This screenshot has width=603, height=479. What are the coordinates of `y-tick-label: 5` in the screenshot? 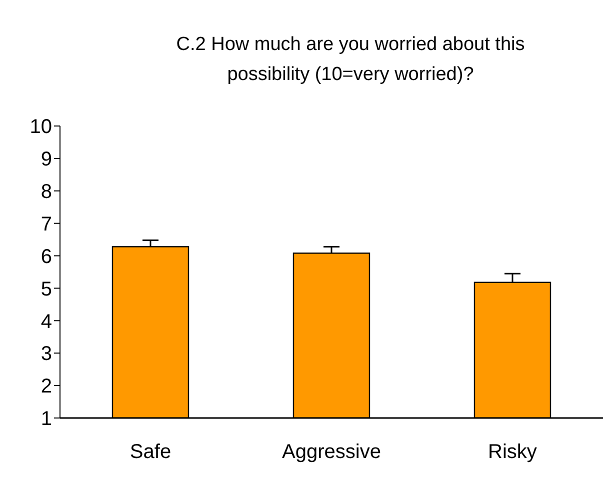 It's located at (46, 289).